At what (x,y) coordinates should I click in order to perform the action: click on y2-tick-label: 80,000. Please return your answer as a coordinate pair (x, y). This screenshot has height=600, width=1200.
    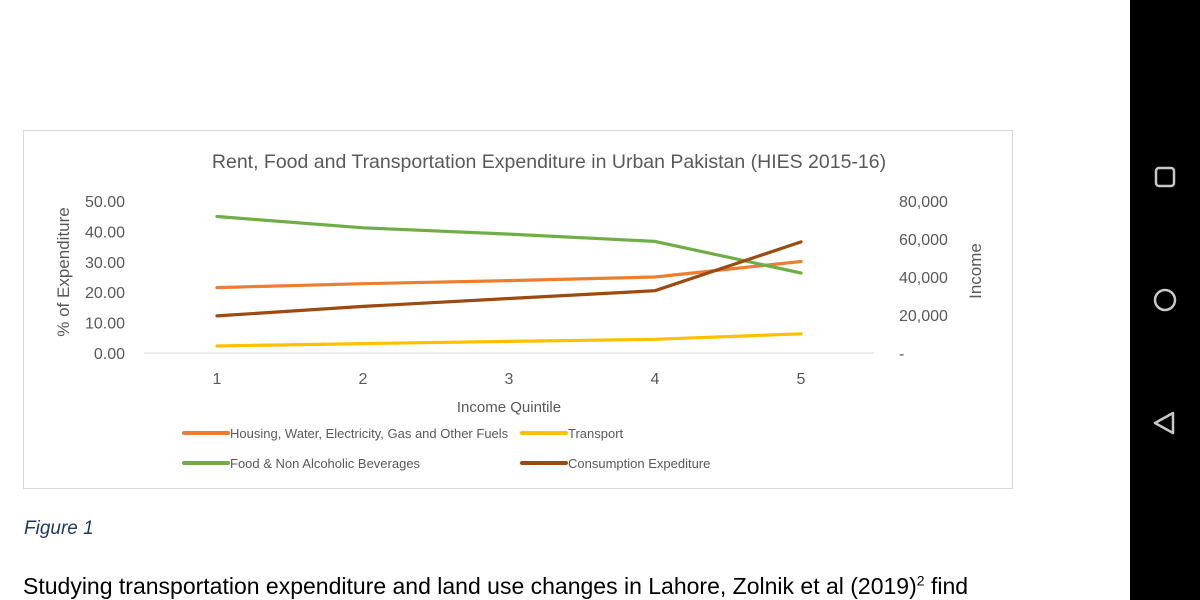
    Looking at the image, I should click on (923, 202).